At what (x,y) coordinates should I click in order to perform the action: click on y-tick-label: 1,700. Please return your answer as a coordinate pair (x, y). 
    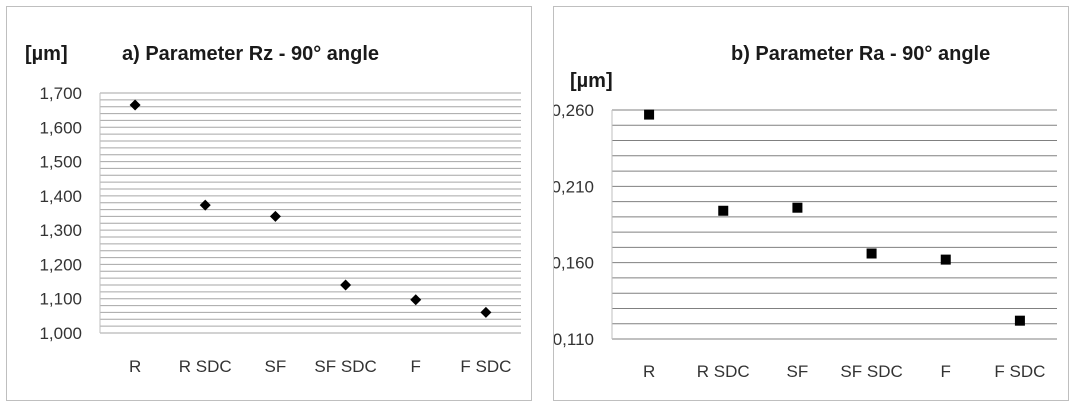
    Looking at the image, I should click on (60, 93).